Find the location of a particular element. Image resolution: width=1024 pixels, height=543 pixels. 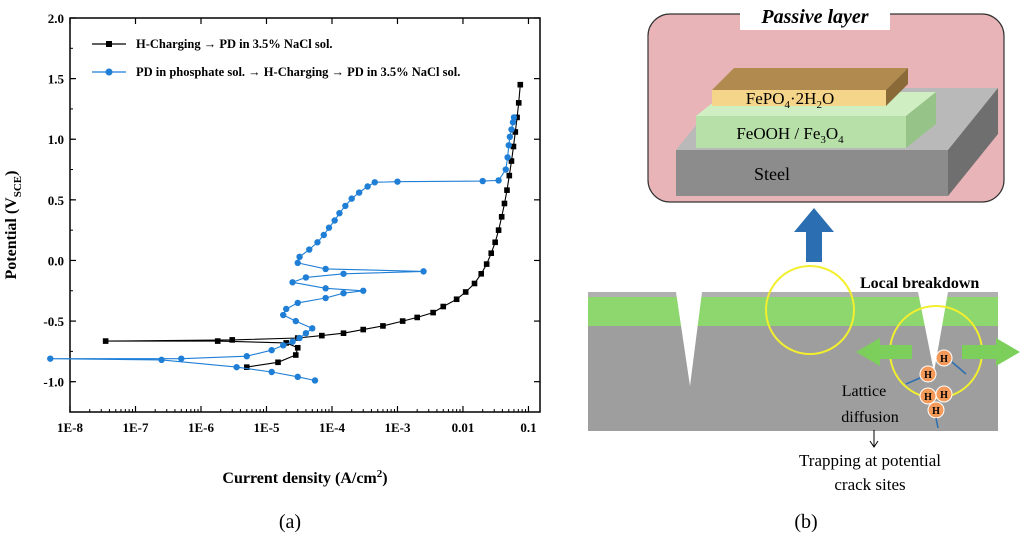

surface-green-layer is located at coordinates (793, 311).